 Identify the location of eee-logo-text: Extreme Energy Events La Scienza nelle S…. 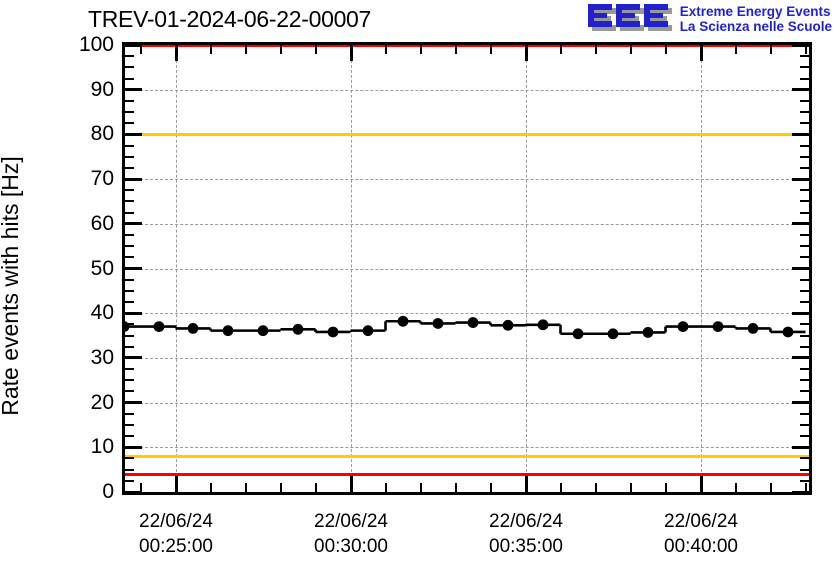
(756, 19).